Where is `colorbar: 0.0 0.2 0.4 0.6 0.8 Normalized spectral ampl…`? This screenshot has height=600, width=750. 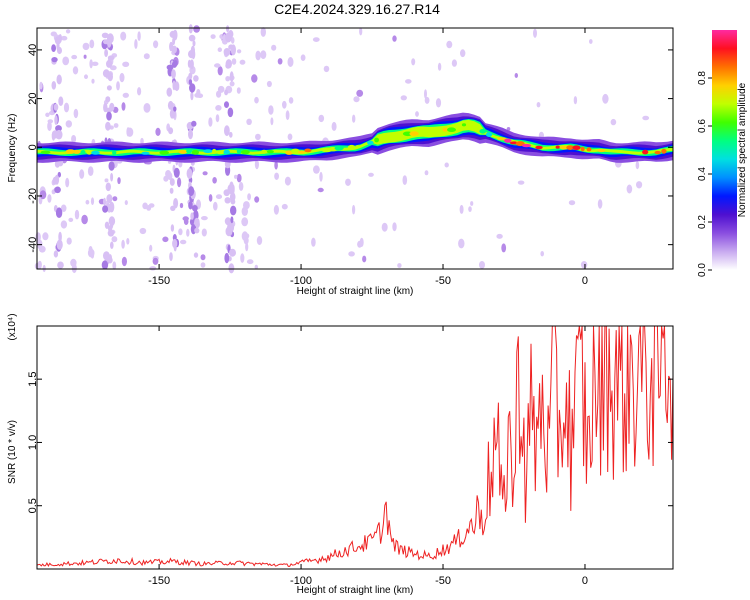 colorbar: 0.0 0.2 0.4 0.6 0.8 Normalized spectral ampl… is located at coordinates (722, 153).